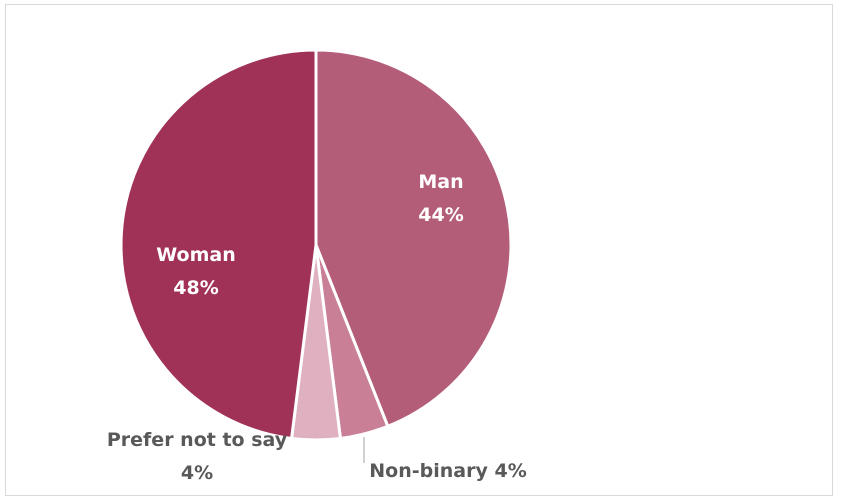  Describe the element at coordinates (195, 255) in the screenshot. I see `slice-label-woman-name: Woman` at that location.